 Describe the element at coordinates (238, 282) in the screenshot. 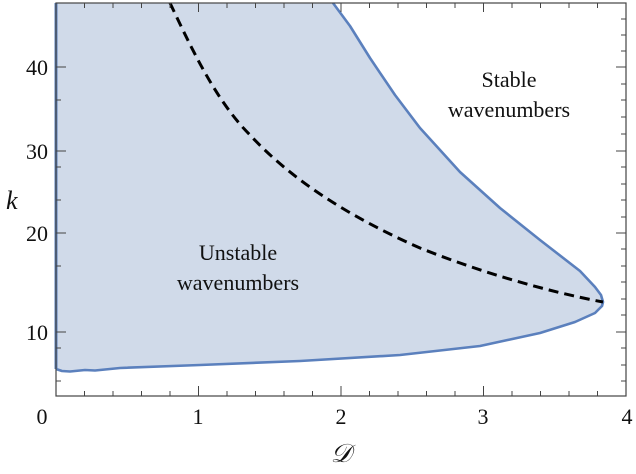

I see `unstable-label-line2: wavenumbers` at that location.